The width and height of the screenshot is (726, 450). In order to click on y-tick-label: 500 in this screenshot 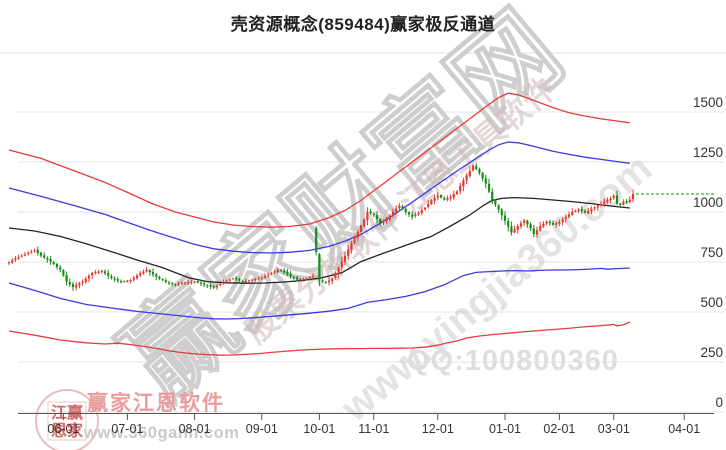, I will do `click(711, 302)`.